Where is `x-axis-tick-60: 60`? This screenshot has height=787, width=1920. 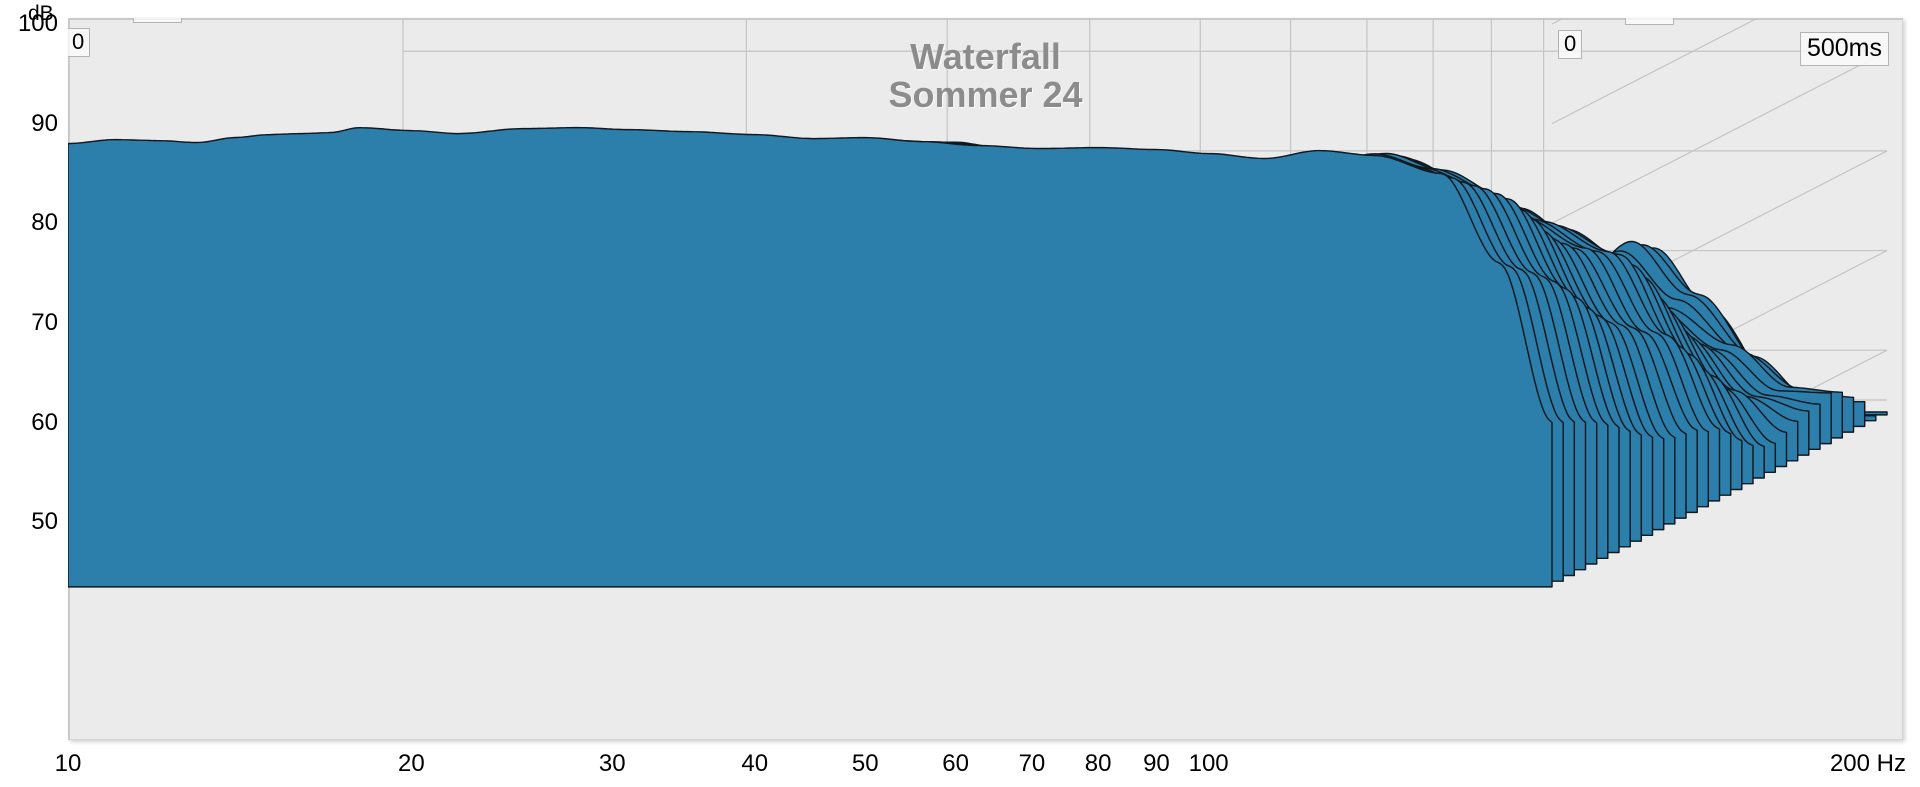 x-axis-tick-60: 60 is located at coordinates (955, 763).